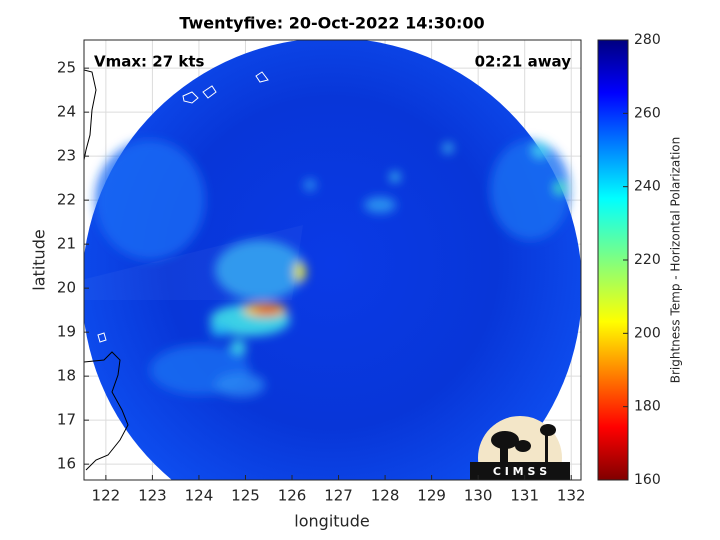  Describe the element at coordinates (331, 521) in the screenshot. I see `x-axis-label: longitude` at that location.